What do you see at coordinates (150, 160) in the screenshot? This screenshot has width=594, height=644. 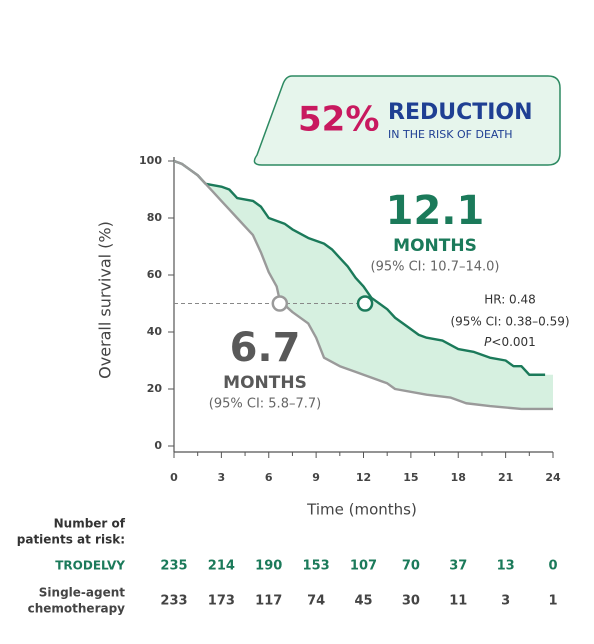 I see `y-tick-label: 100` at bounding box center [150, 160].